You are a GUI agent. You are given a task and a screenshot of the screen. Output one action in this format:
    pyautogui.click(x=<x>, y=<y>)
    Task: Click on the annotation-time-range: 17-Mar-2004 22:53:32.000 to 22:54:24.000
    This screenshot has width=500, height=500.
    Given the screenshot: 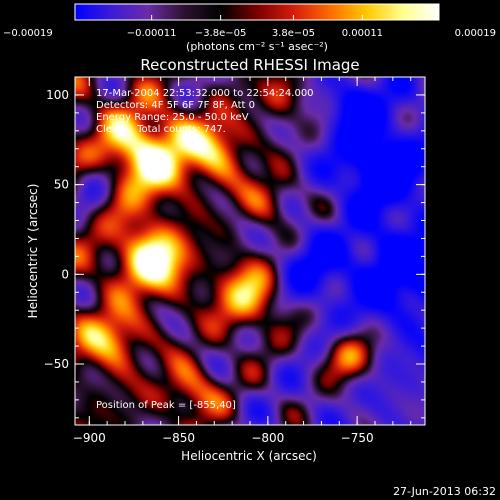 What is the action you would take?
    pyautogui.click(x=205, y=93)
    